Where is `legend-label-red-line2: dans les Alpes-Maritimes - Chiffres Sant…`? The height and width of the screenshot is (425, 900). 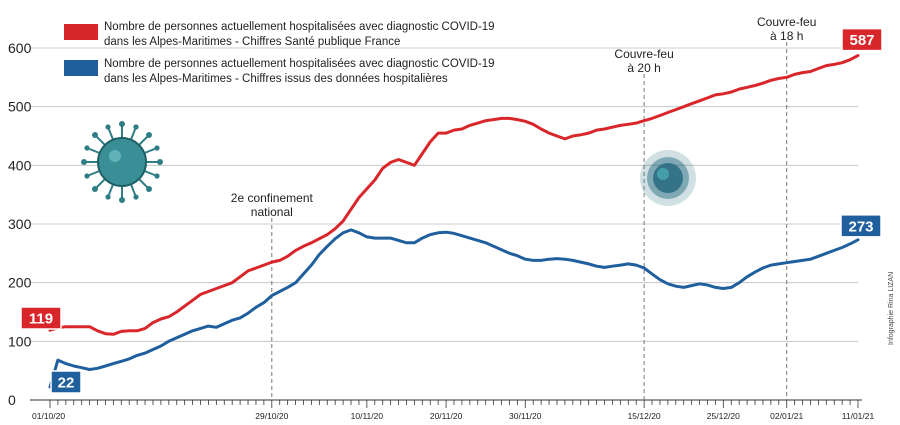
legend-label-red-line2: dans les Alpes-Maritimes - Chiffres Sant… is located at coordinates (252, 42).